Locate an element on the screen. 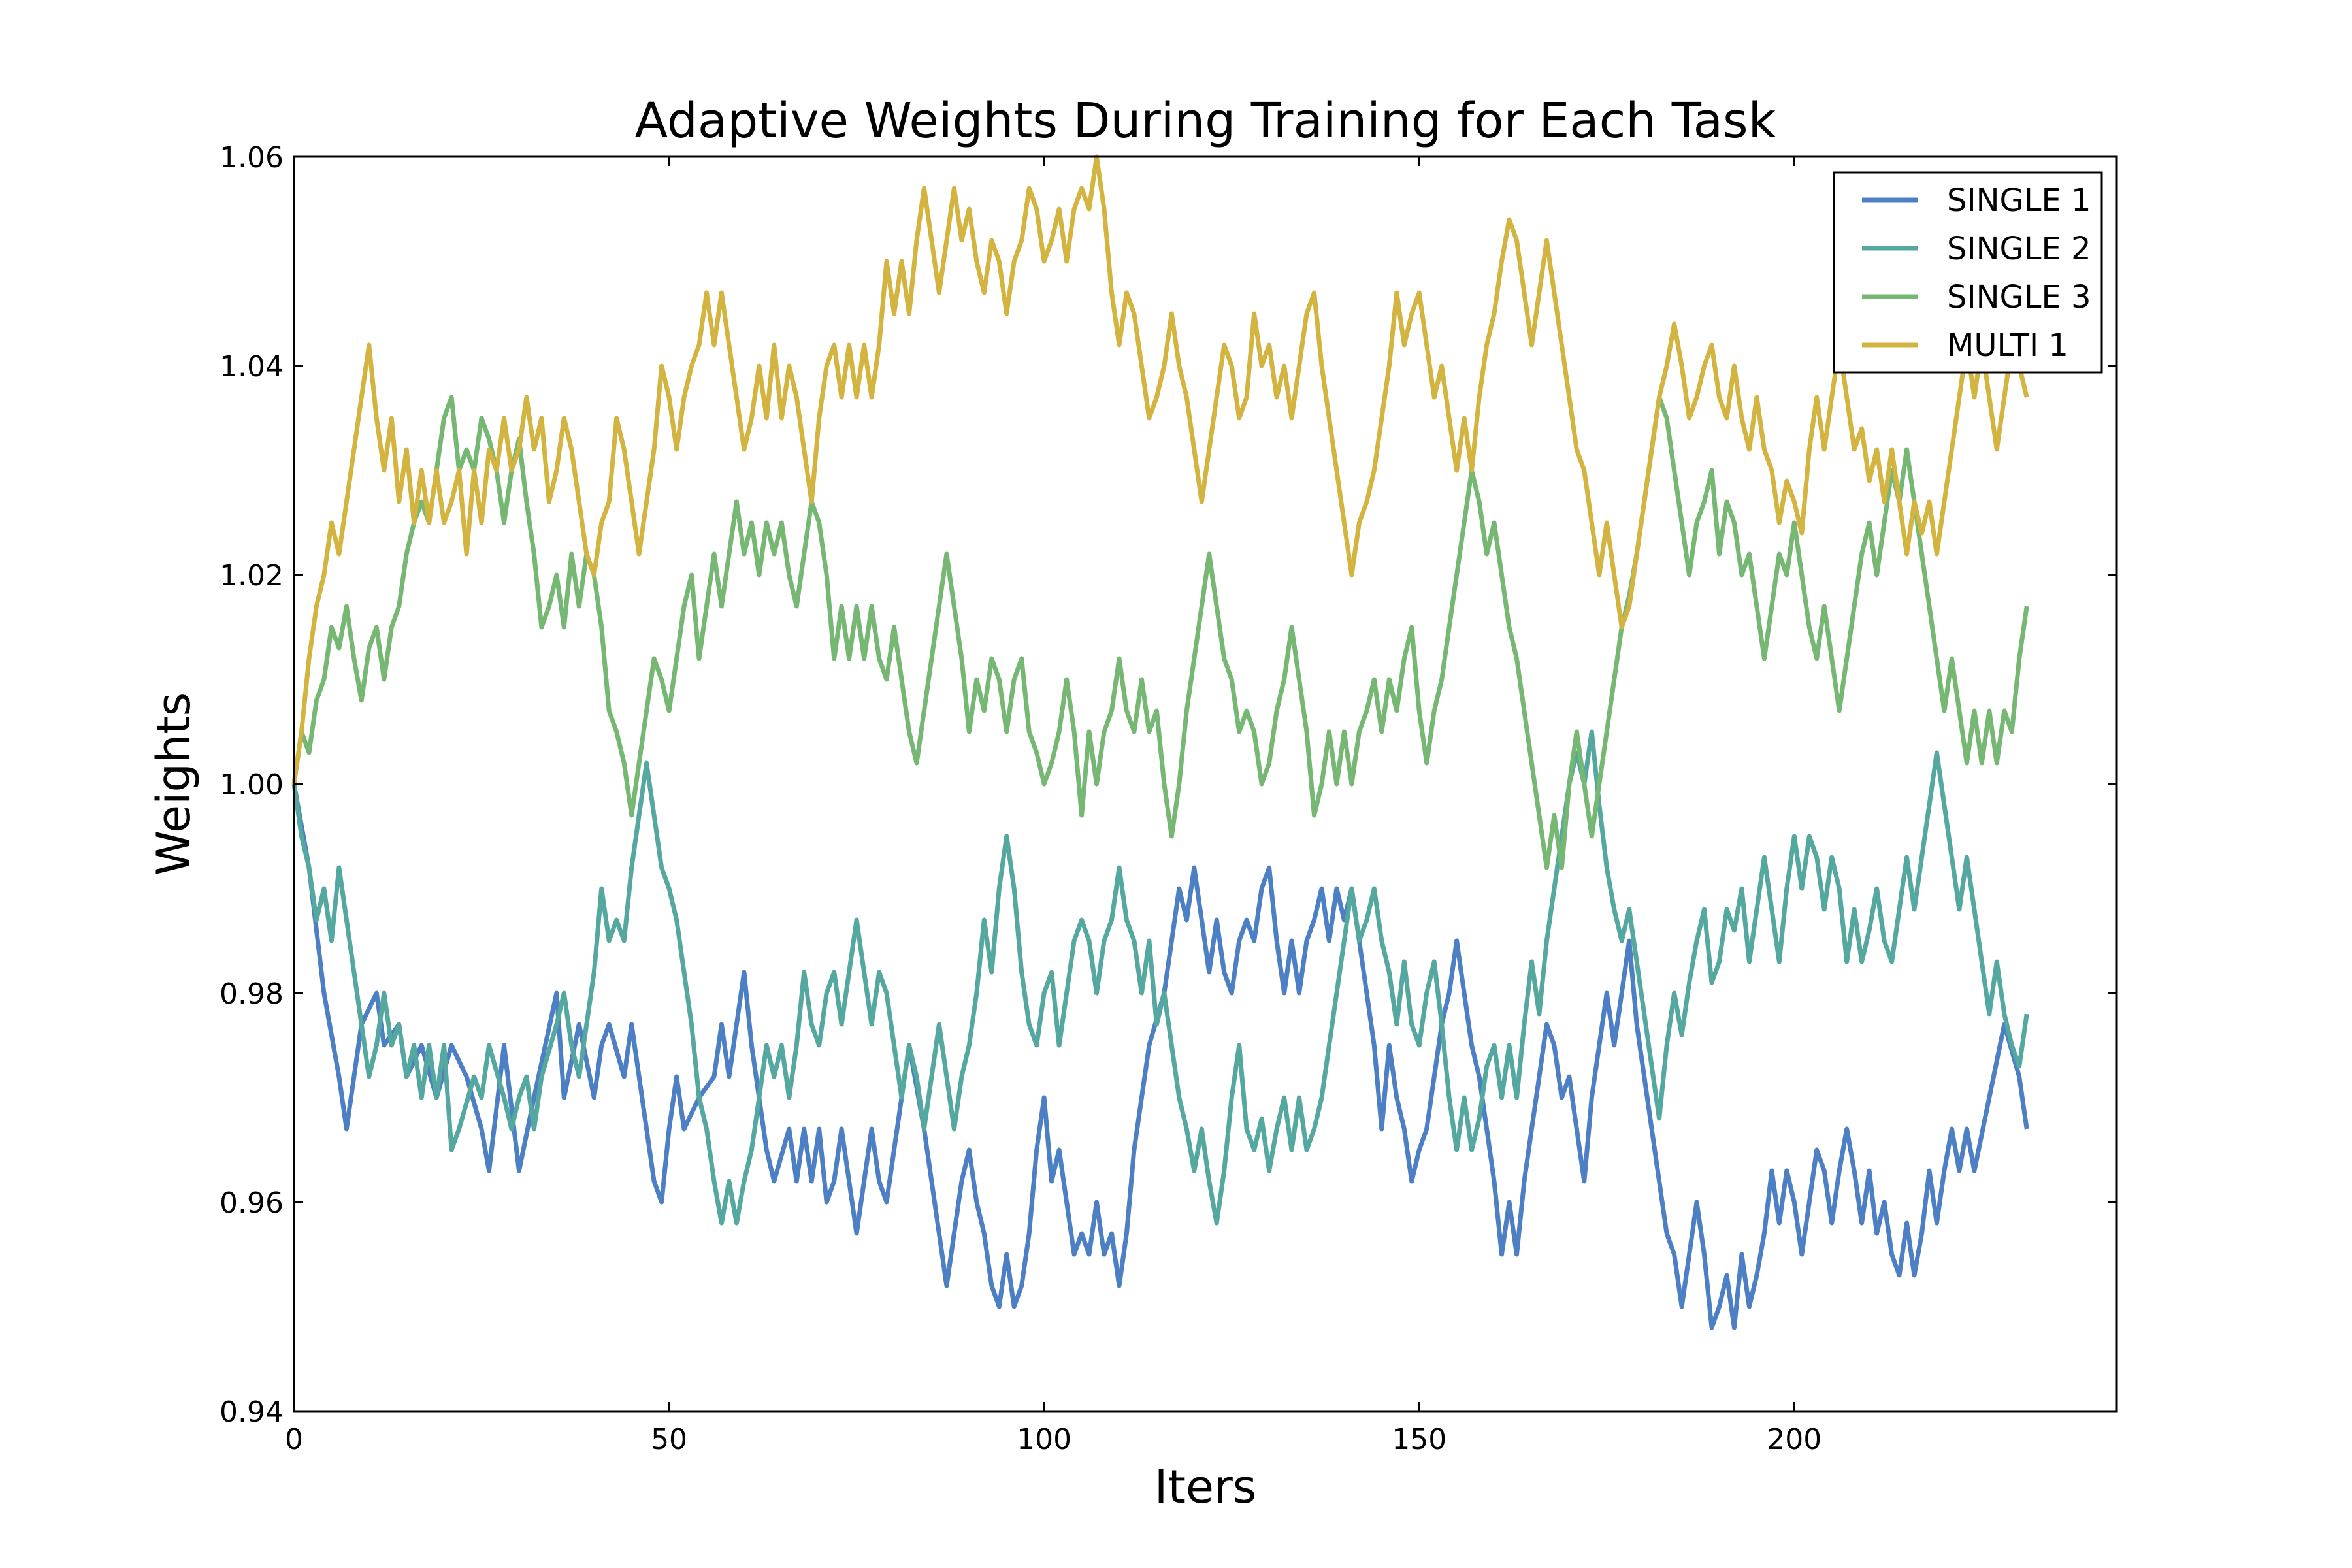 This screenshot has height=1568, width=2352. legend-box is located at coordinates (1968, 272).